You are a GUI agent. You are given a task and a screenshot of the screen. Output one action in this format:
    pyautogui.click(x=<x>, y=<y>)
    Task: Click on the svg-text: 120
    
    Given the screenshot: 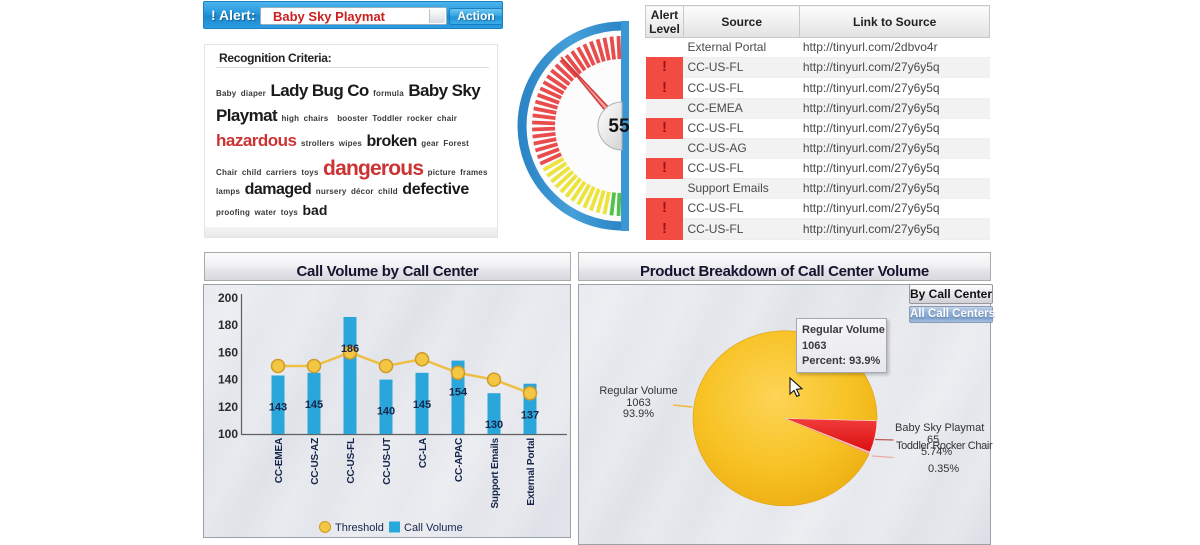 What is the action you would take?
    pyautogui.click(x=228, y=407)
    